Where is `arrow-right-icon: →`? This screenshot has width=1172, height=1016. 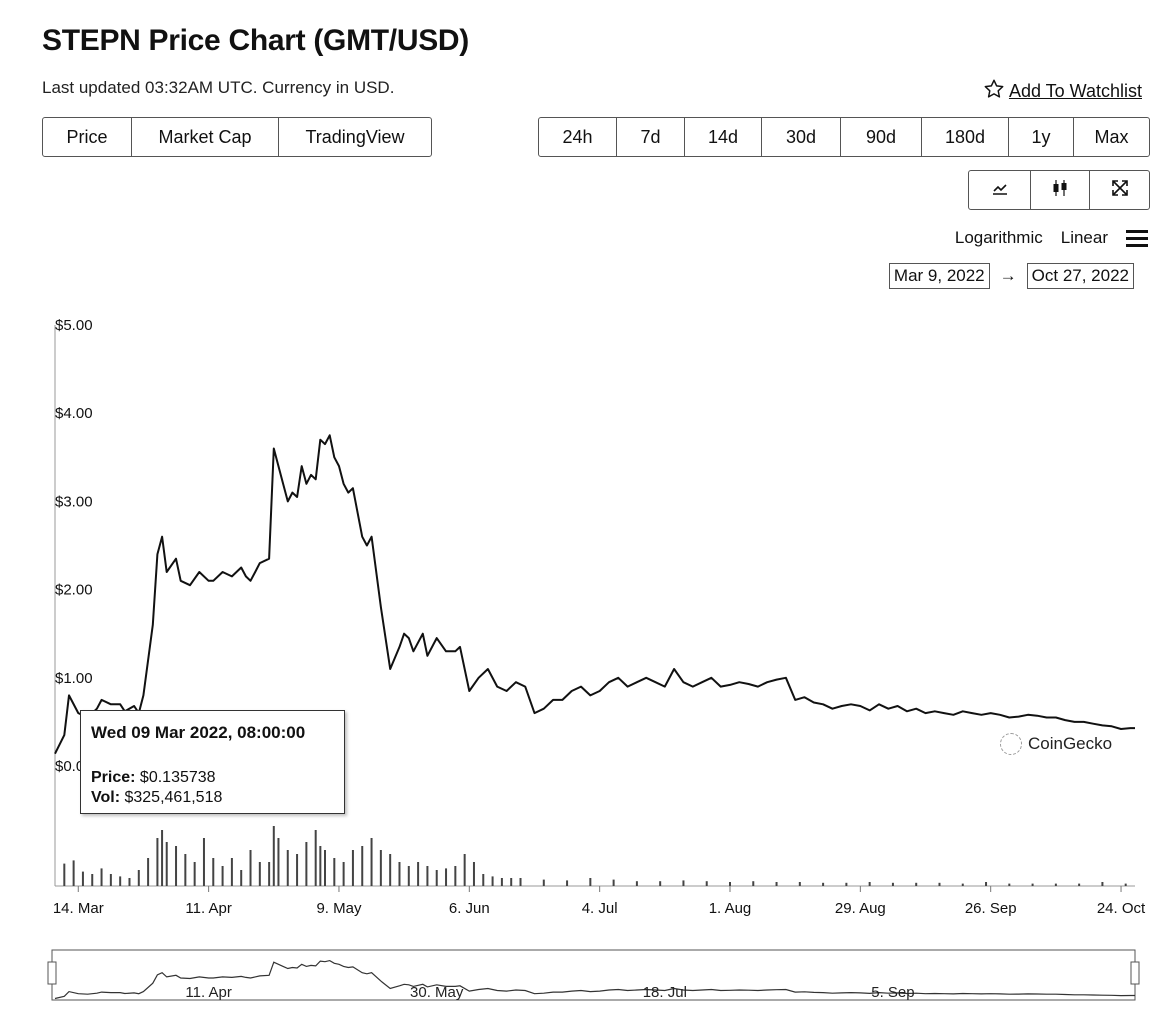
arrow-right-icon: → is located at coordinates (1008, 275).